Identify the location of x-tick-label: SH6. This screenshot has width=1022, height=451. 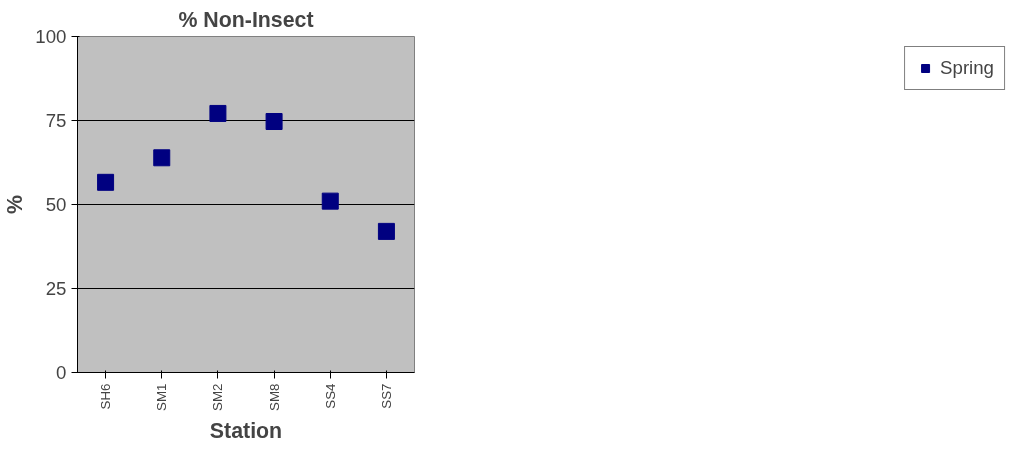
(106, 396).